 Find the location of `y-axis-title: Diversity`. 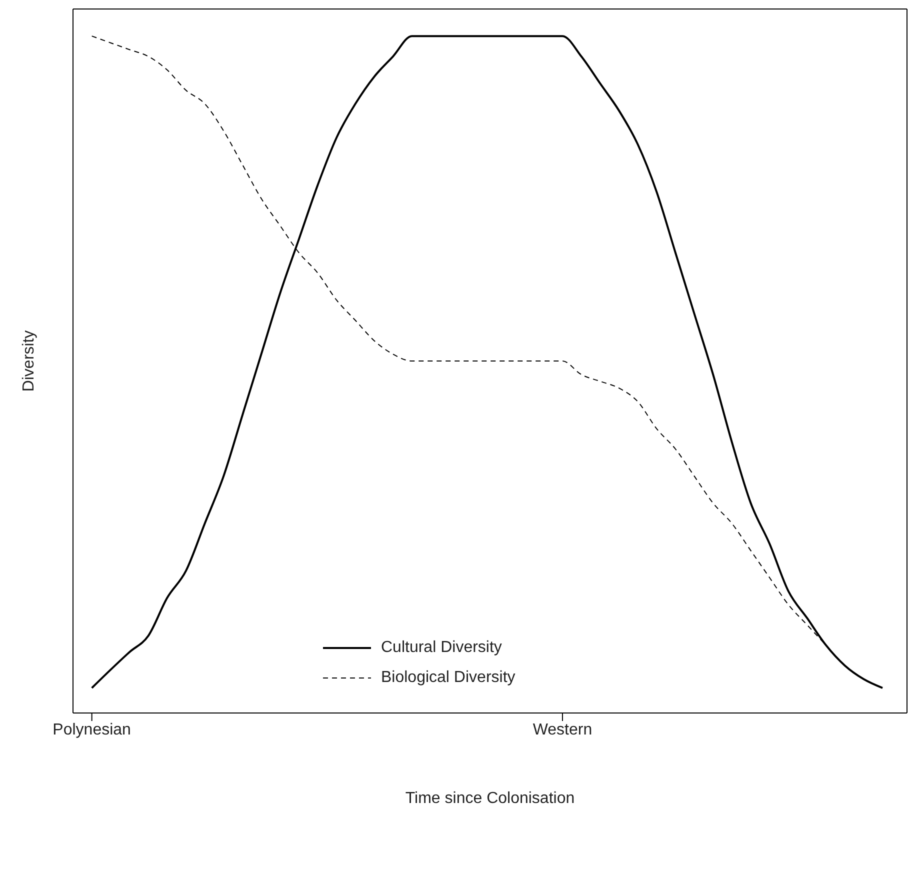

y-axis-title: Diversity is located at coordinates (29, 361).